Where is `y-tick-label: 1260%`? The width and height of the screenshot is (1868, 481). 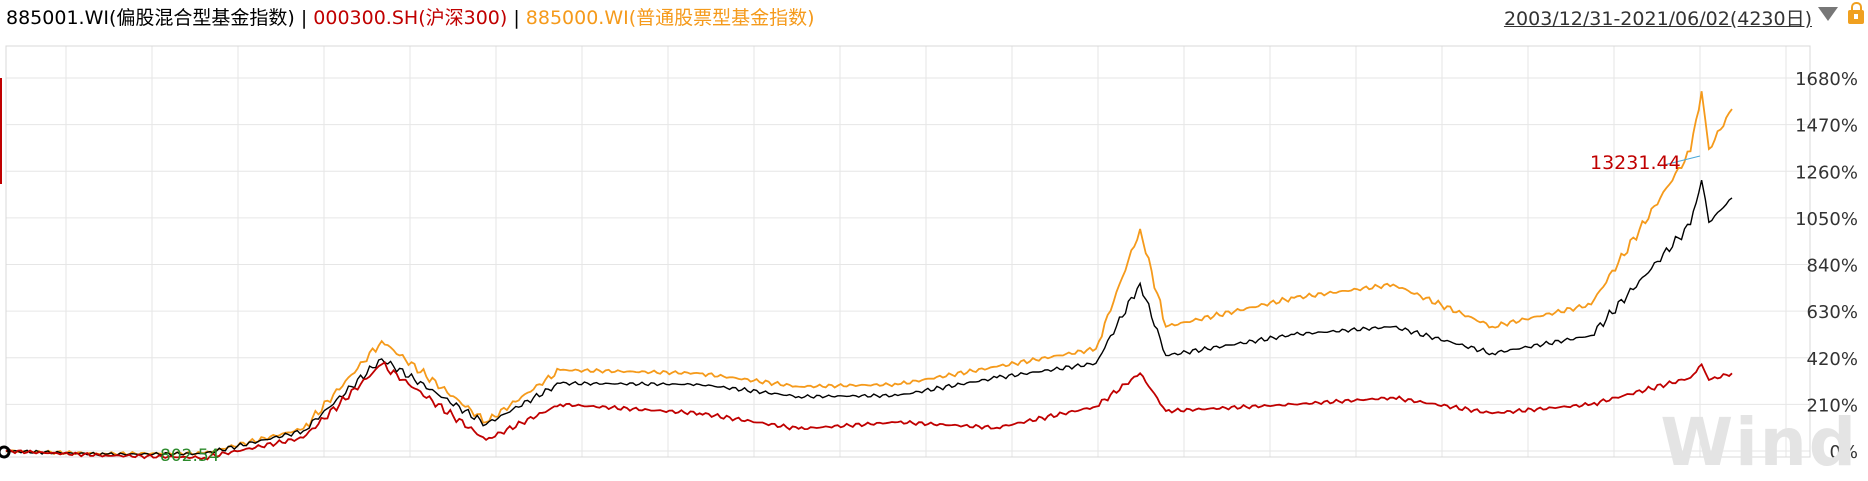 y-tick-label: 1260% is located at coordinates (1826, 172).